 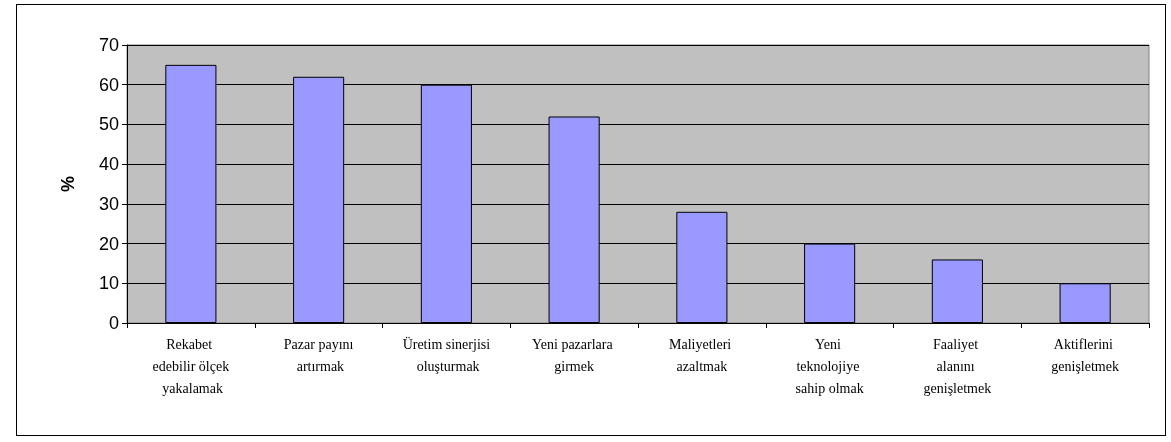 I want to click on y-tick-label: 10, so click(x=108, y=283).